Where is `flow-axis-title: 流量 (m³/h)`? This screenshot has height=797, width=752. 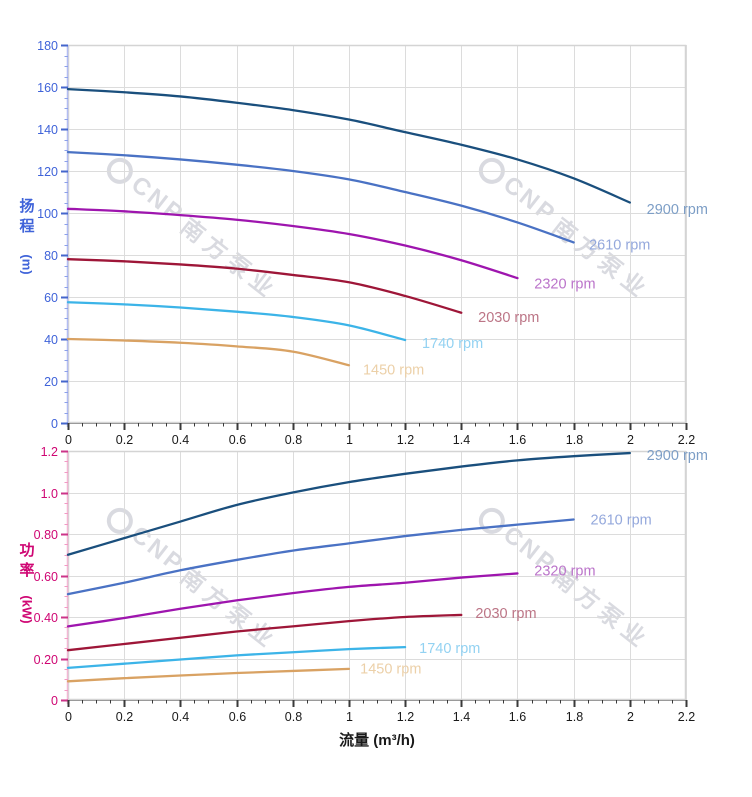 flow-axis-title: 流量 (m³/h) is located at coordinates (377, 740).